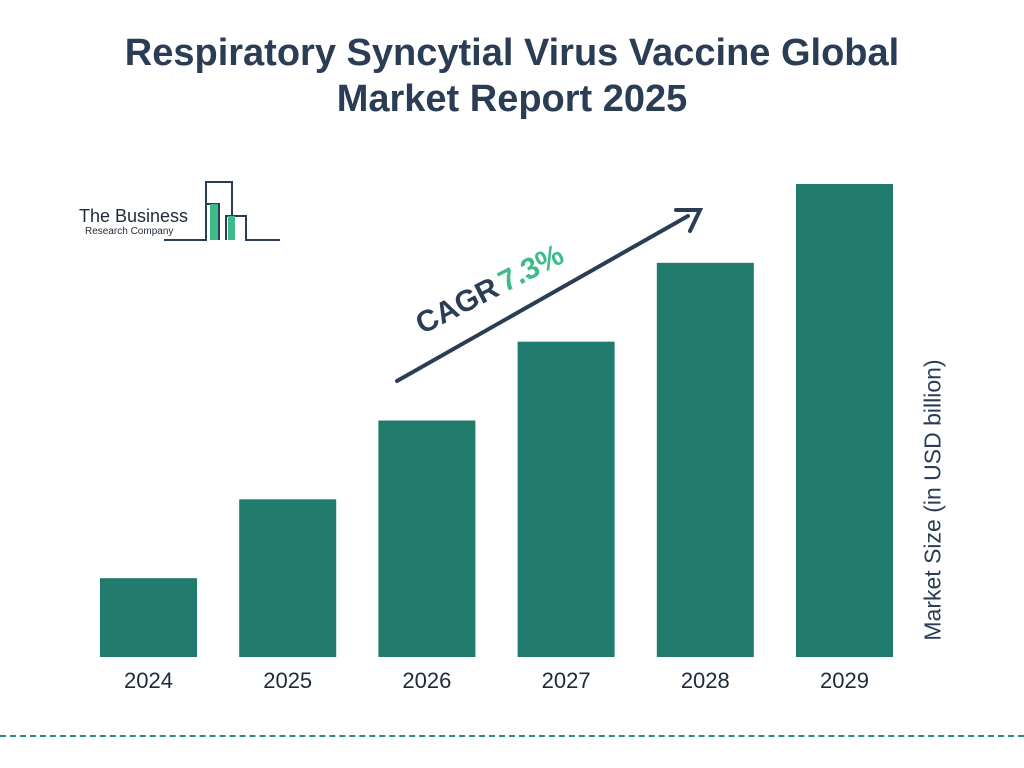 The image size is (1024, 768). I want to click on title-line-2: Market Report 2025, so click(512, 99).